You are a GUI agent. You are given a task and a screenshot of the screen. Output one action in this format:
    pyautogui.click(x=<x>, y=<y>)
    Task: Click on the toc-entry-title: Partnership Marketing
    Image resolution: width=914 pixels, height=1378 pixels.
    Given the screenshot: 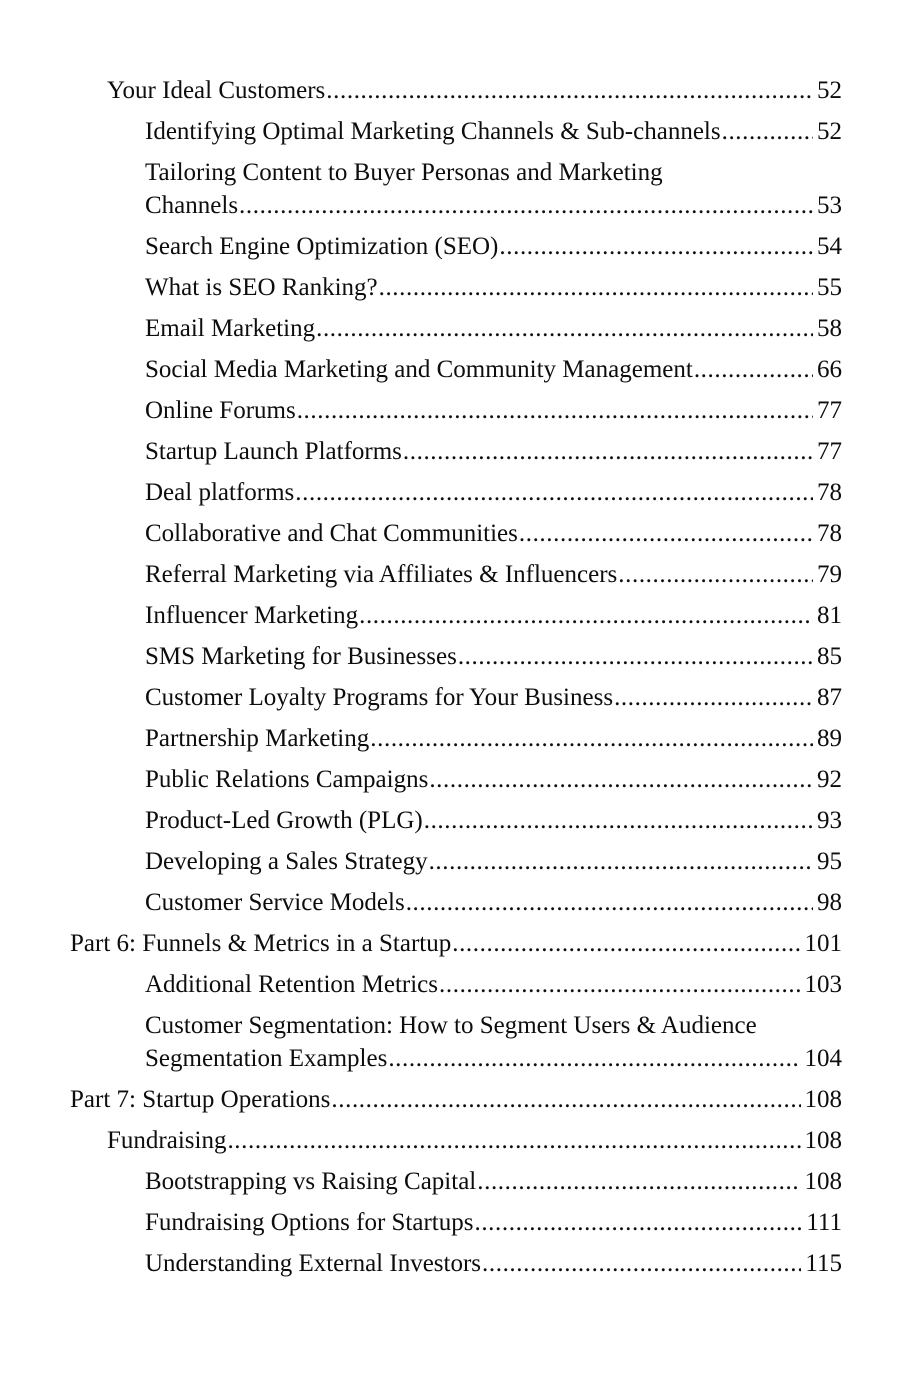 What is the action you would take?
    pyautogui.click(x=257, y=738)
    